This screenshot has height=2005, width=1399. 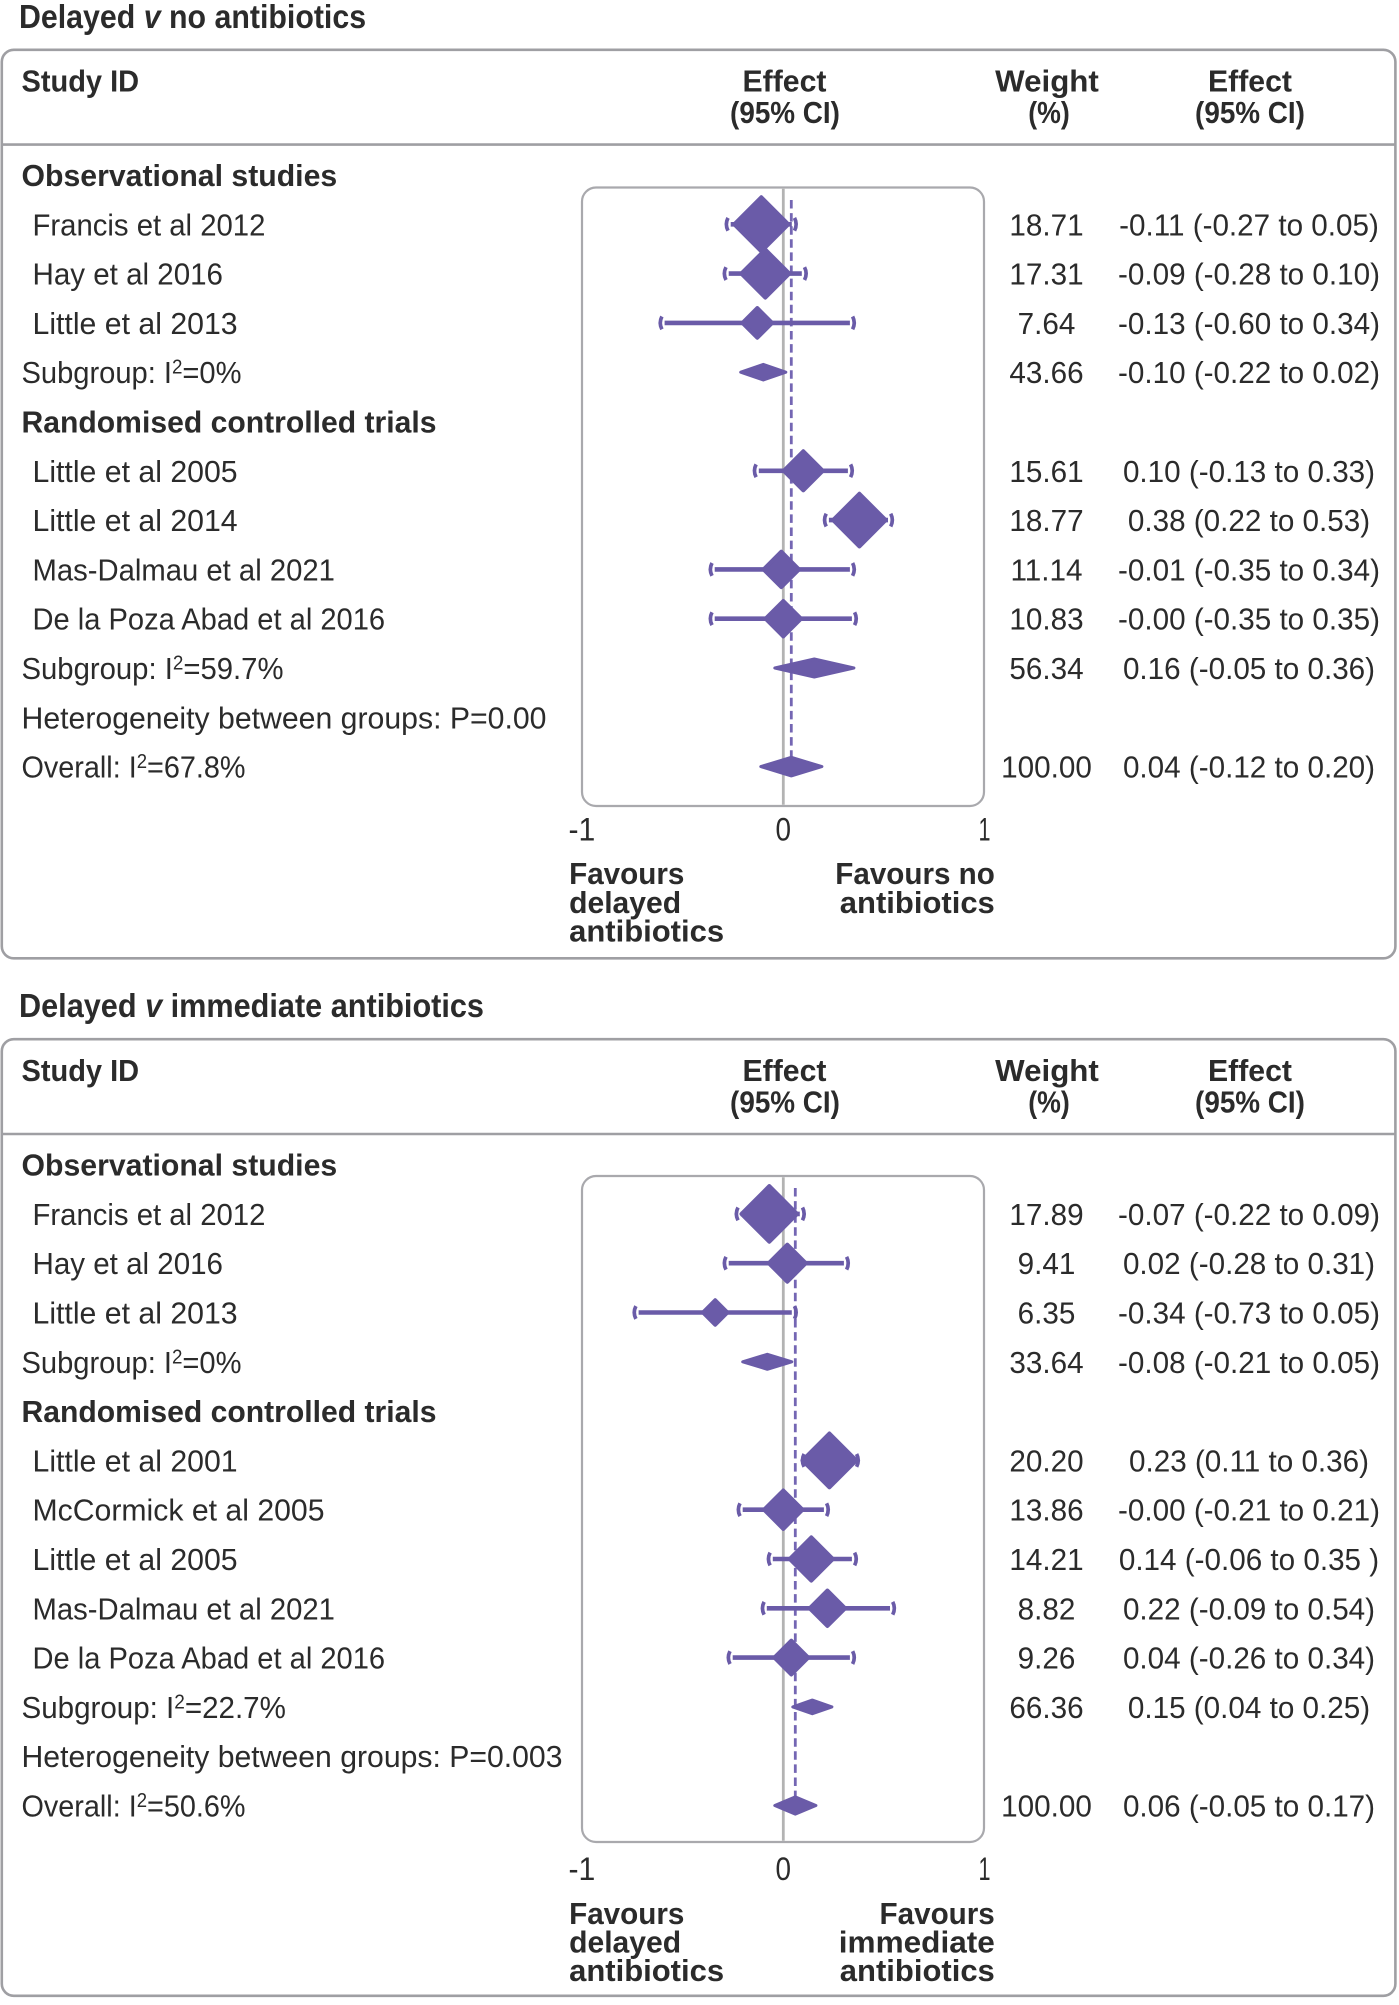 What do you see at coordinates (917, 1941) in the screenshot?
I see `svg-text: immediate` at bounding box center [917, 1941].